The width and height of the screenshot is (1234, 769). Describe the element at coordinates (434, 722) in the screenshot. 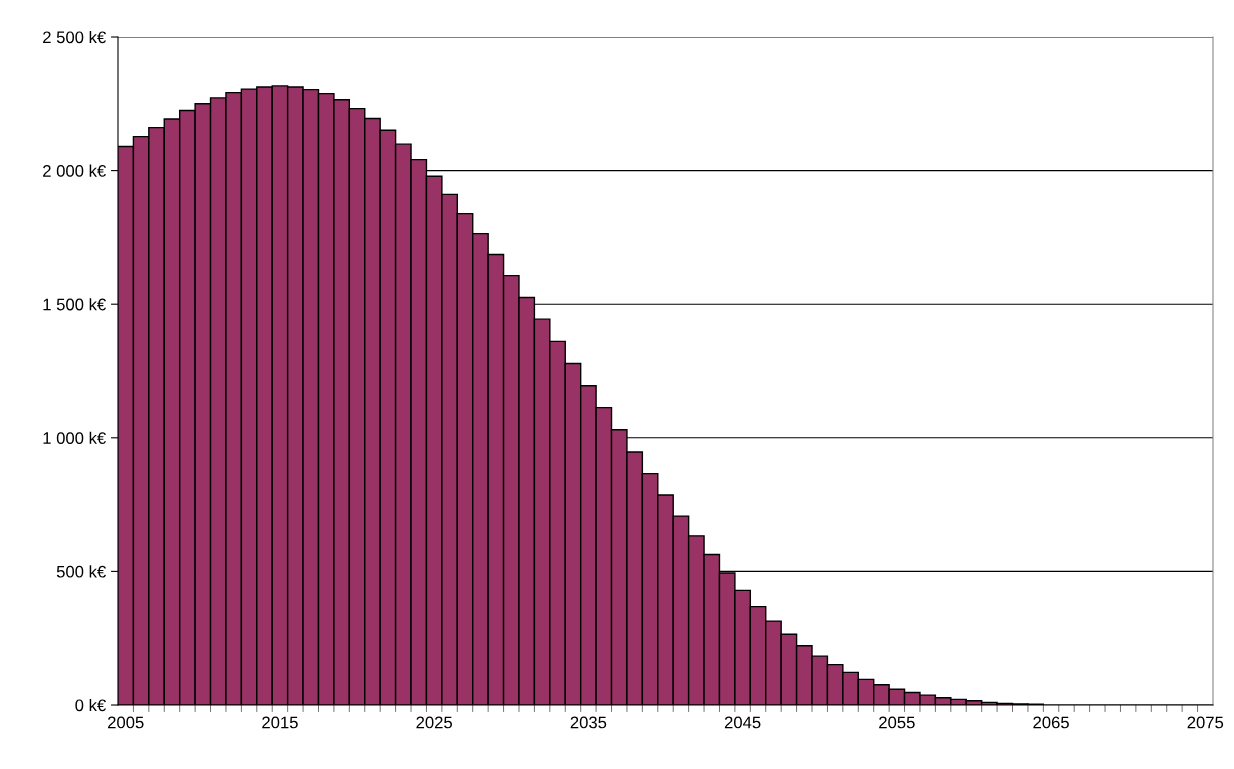

I see `x-tick-label: 2025` at that location.